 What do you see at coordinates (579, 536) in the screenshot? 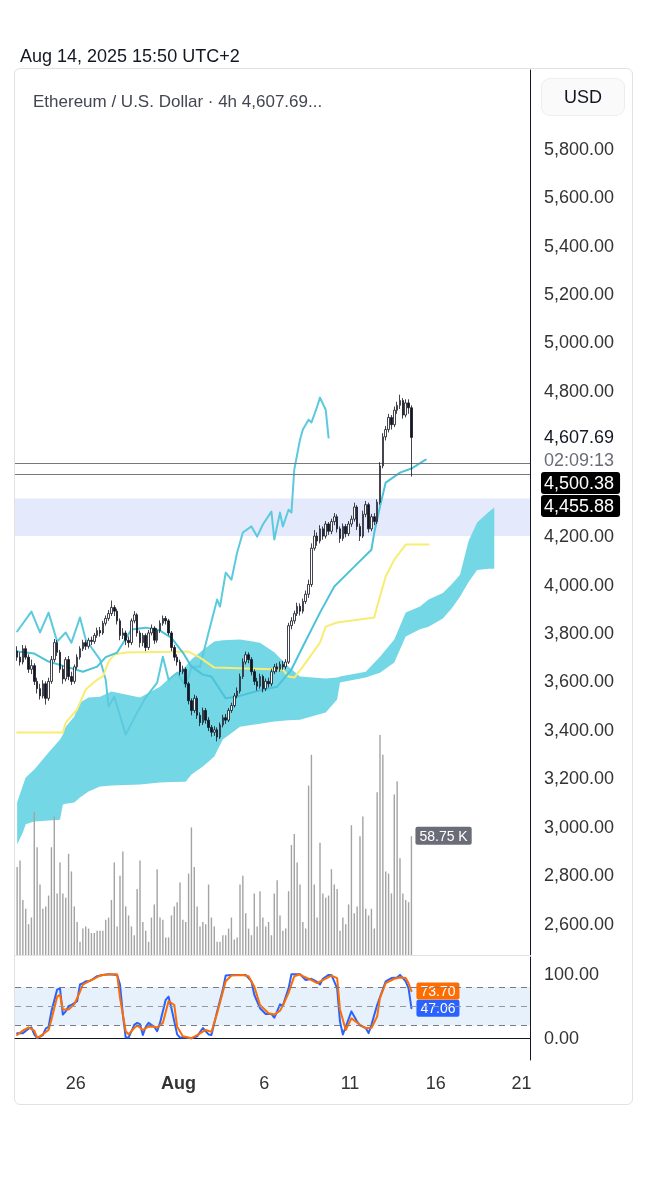
I see `y-tick-label: 4,200.00` at bounding box center [579, 536].